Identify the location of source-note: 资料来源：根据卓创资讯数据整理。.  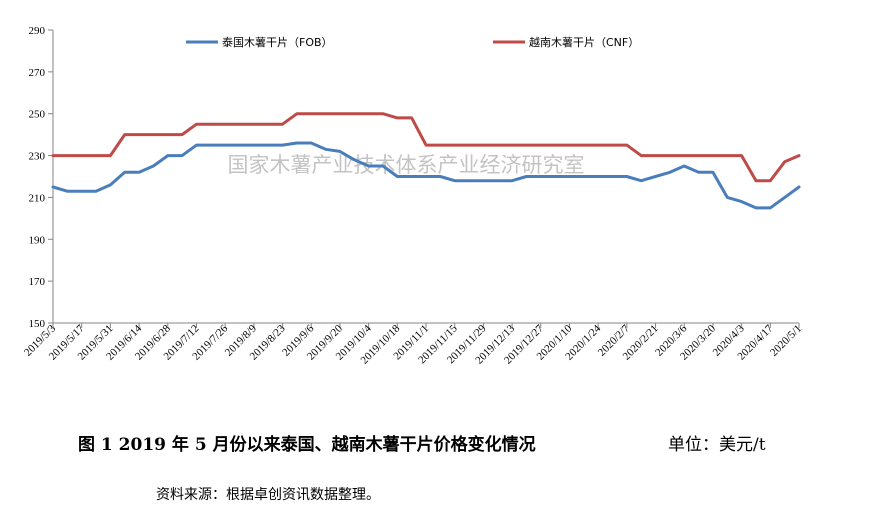
(268, 495).